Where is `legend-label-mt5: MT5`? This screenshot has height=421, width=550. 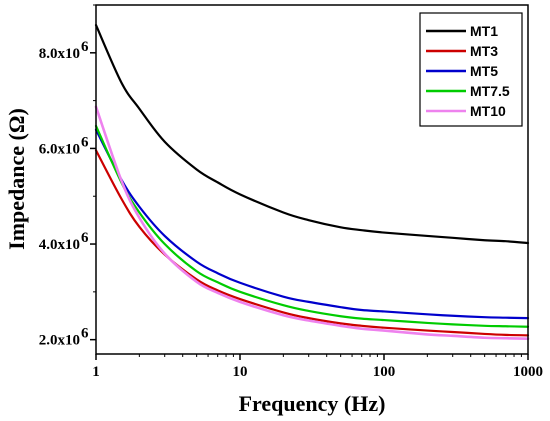 legend-label-mt5: MT5 is located at coordinates (484, 71).